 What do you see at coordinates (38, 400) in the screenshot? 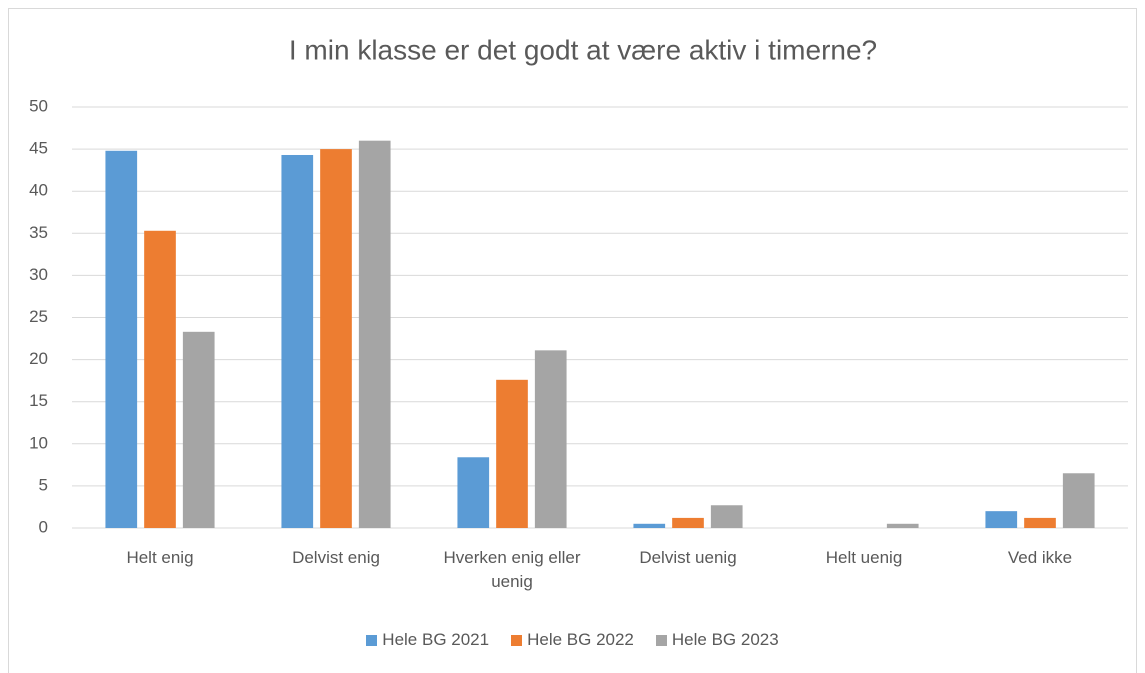
I see `y-tick-label: 15` at bounding box center [38, 400].